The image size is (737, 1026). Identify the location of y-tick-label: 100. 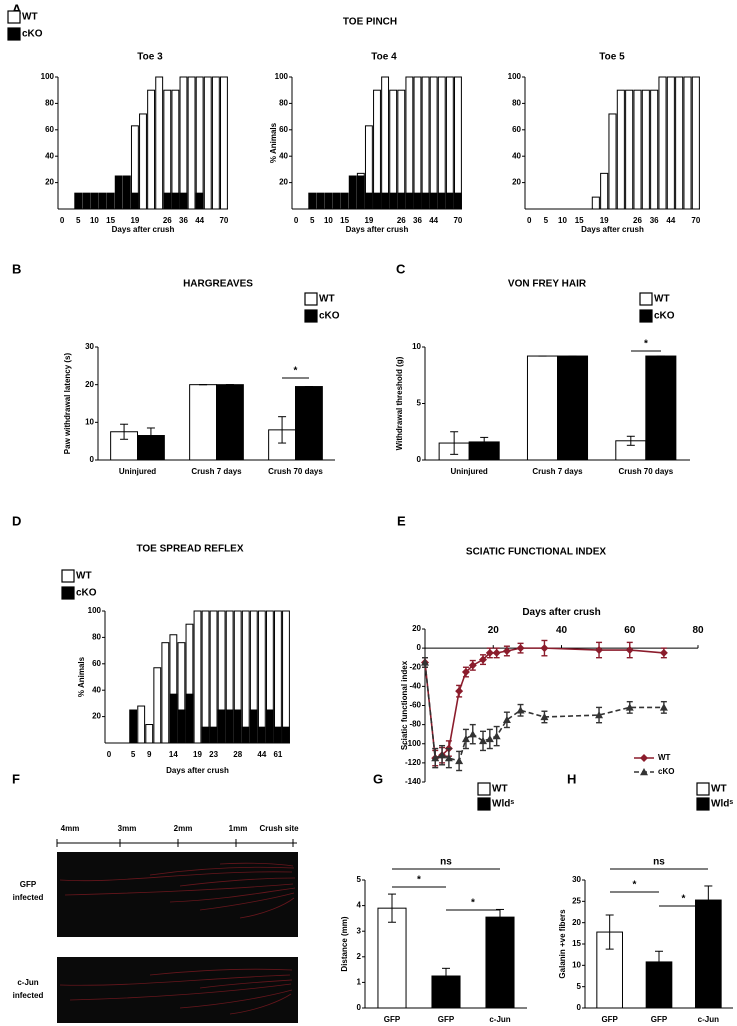
(515, 76).